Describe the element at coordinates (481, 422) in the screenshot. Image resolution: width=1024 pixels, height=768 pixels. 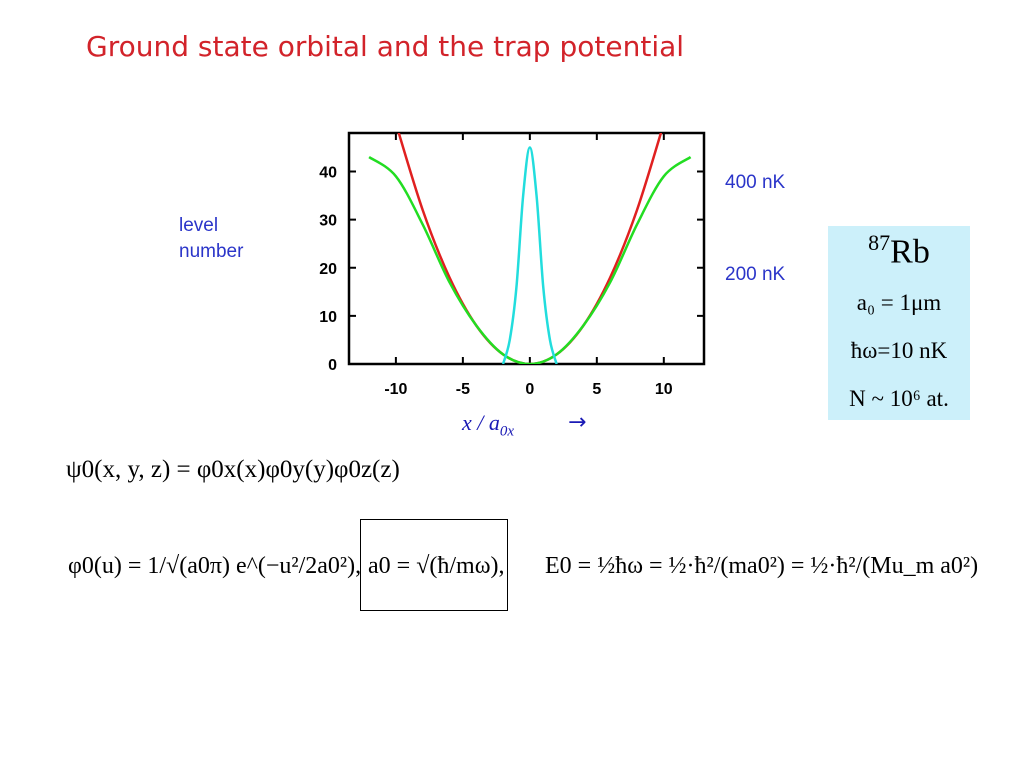
I see `x-axis-var: x / a` at that location.